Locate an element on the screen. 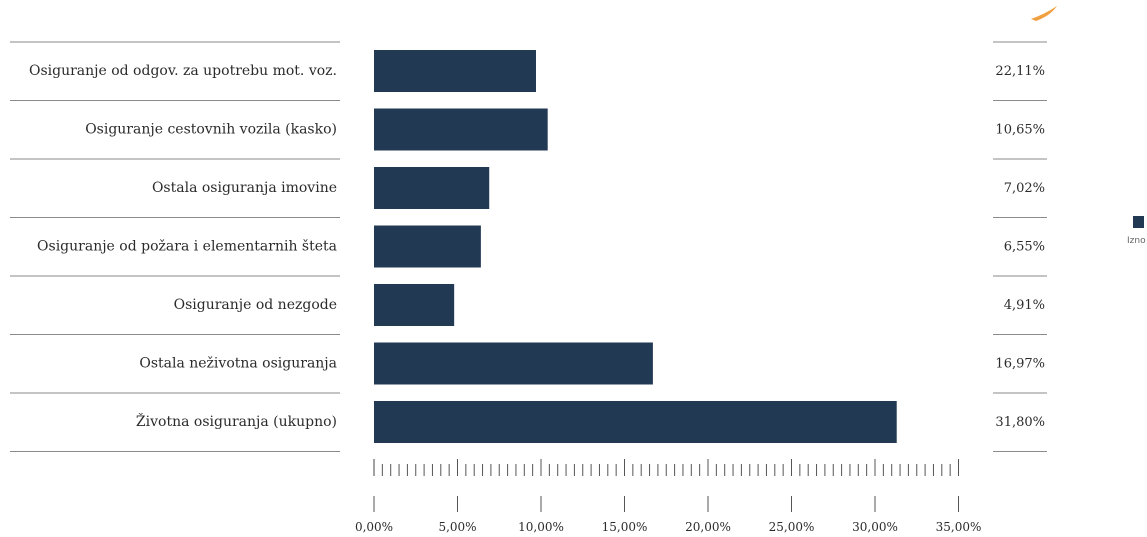  value-label: 4,91% is located at coordinates (1024, 305).